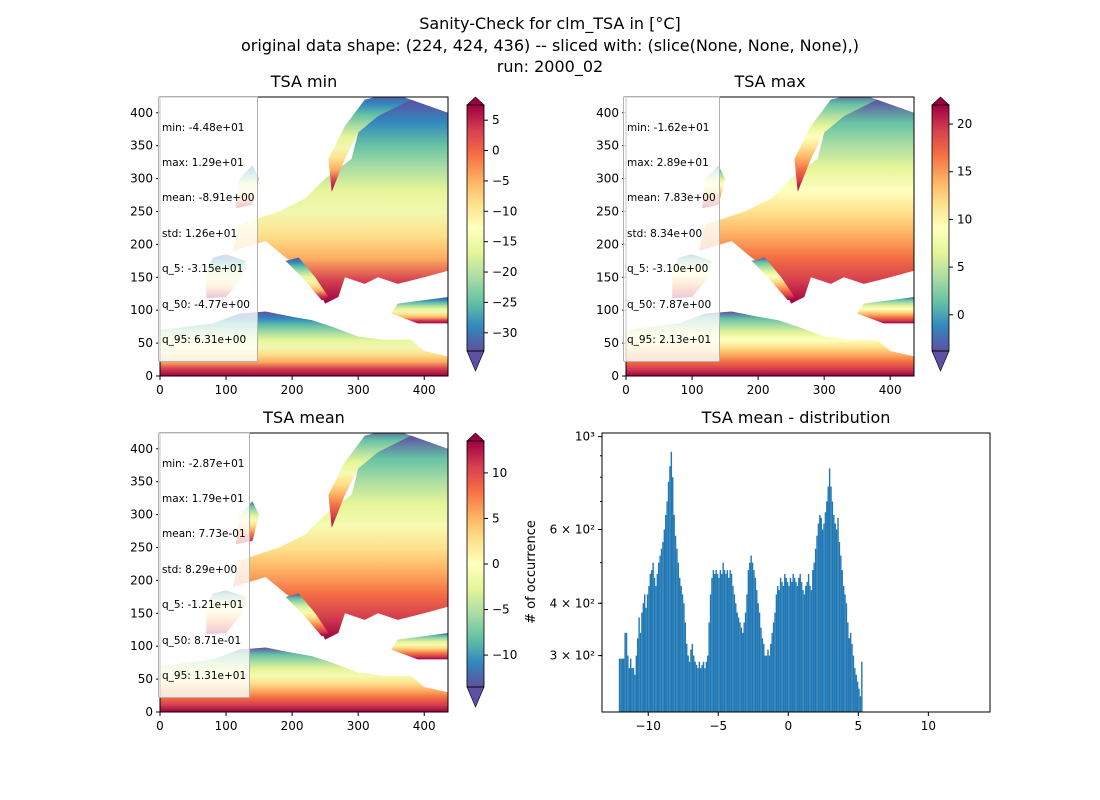  I want to click on stat-line: max: 1.29e+01, so click(203, 162).